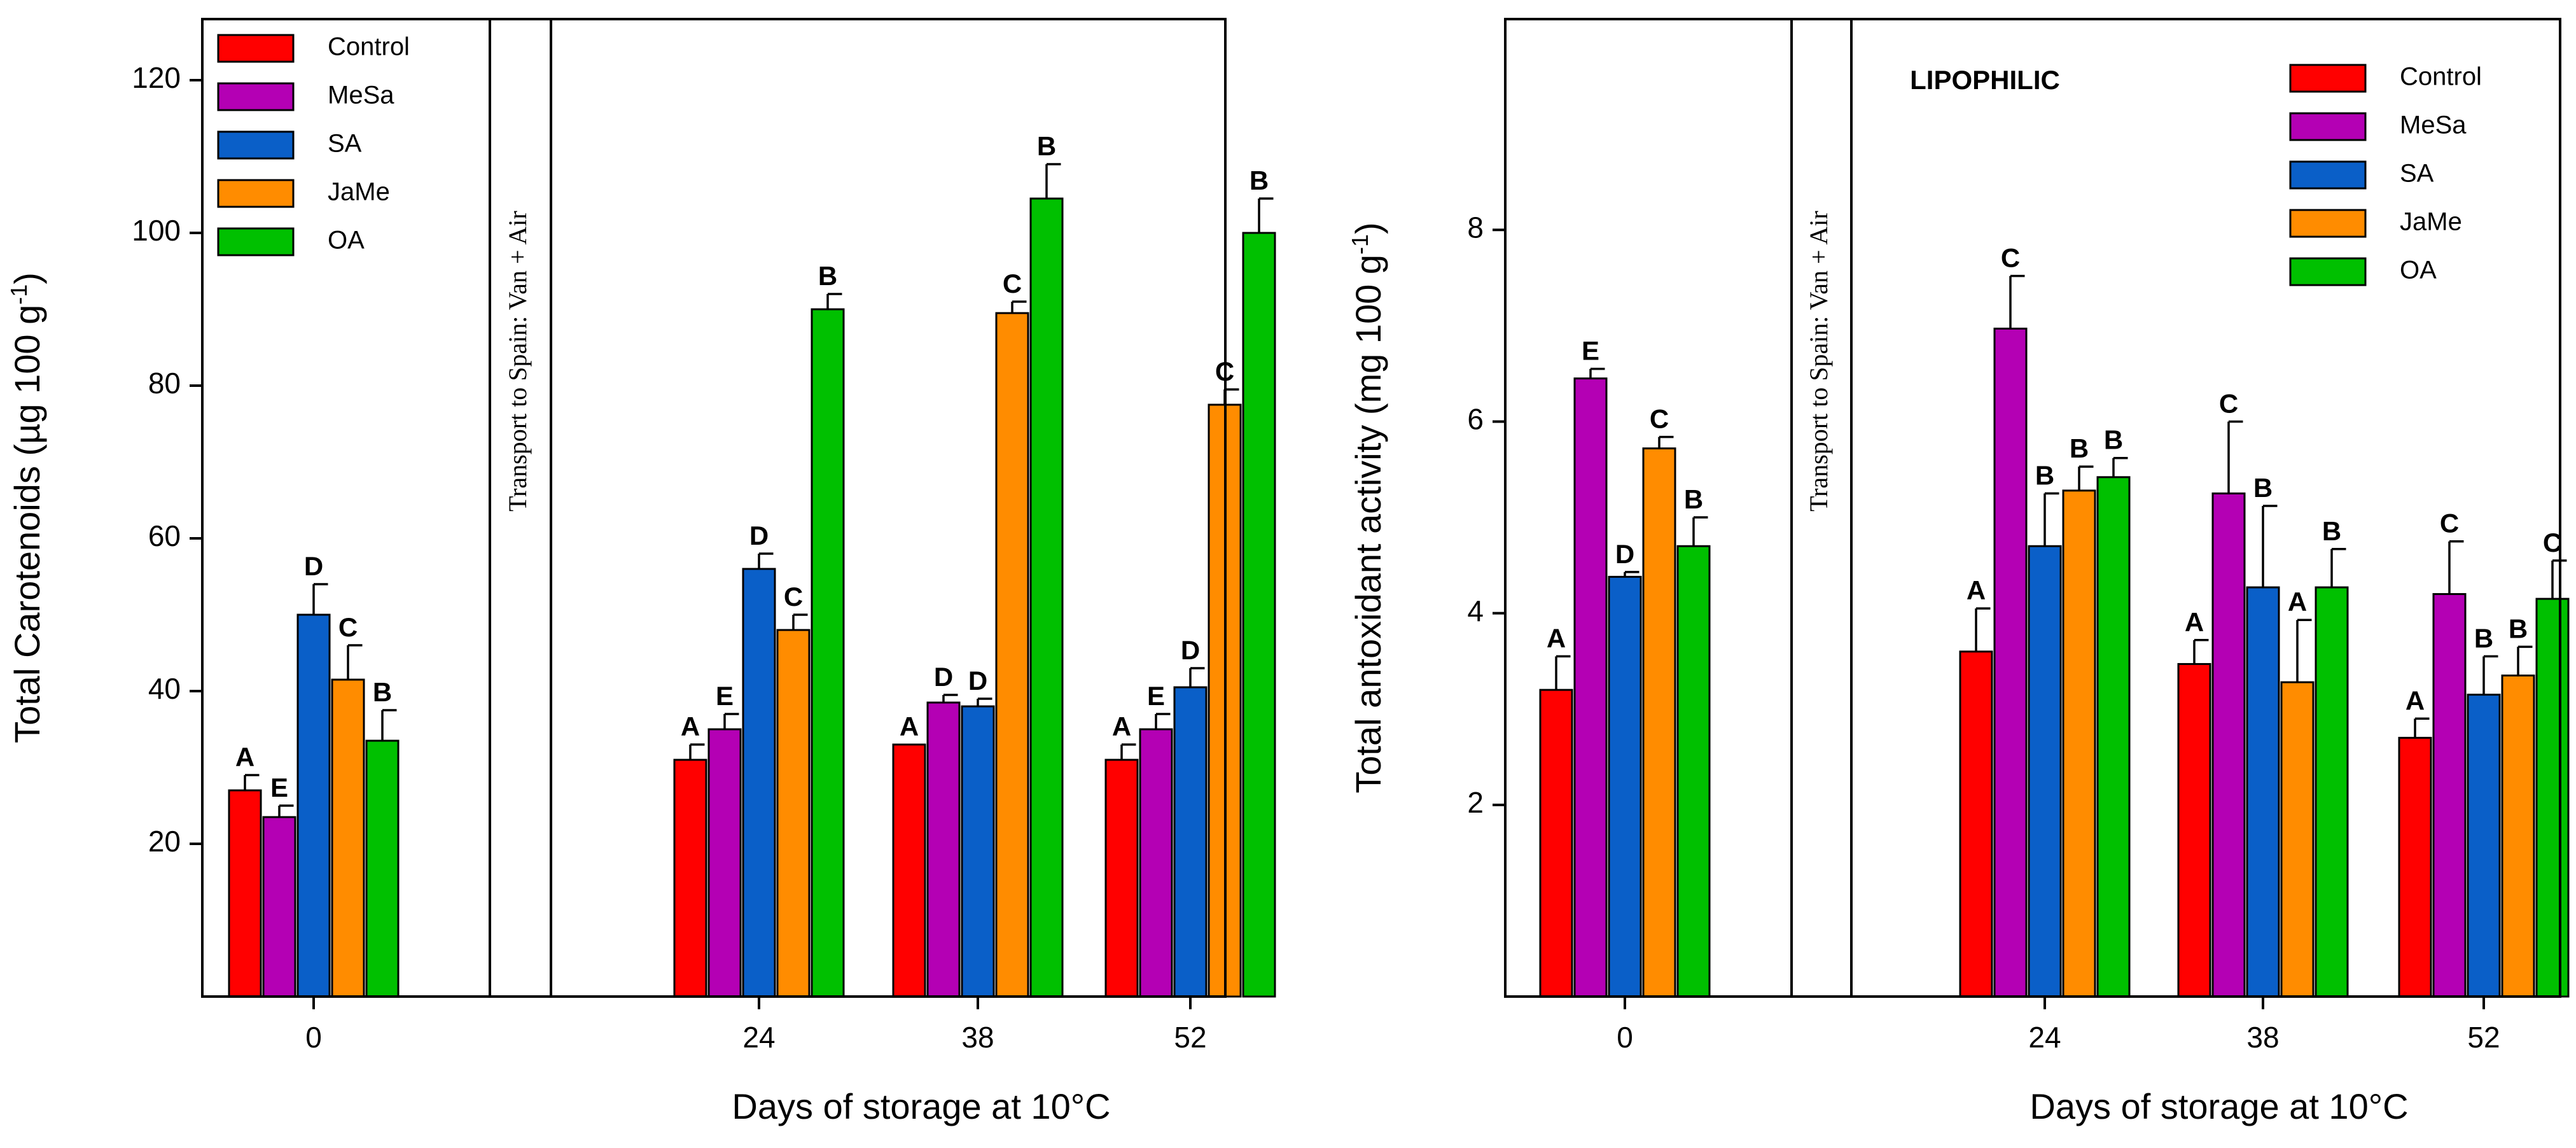 The height and width of the screenshot is (1148, 2576). I want to click on x-tick-label: 0, so click(313, 1037).